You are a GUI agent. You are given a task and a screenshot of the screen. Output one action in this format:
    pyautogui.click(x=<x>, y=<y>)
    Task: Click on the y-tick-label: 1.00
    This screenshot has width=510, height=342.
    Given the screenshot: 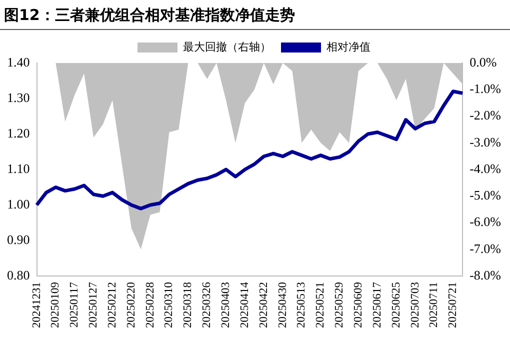 What is the action you would take?
    pyautogui.click(x=18, y=204)
    